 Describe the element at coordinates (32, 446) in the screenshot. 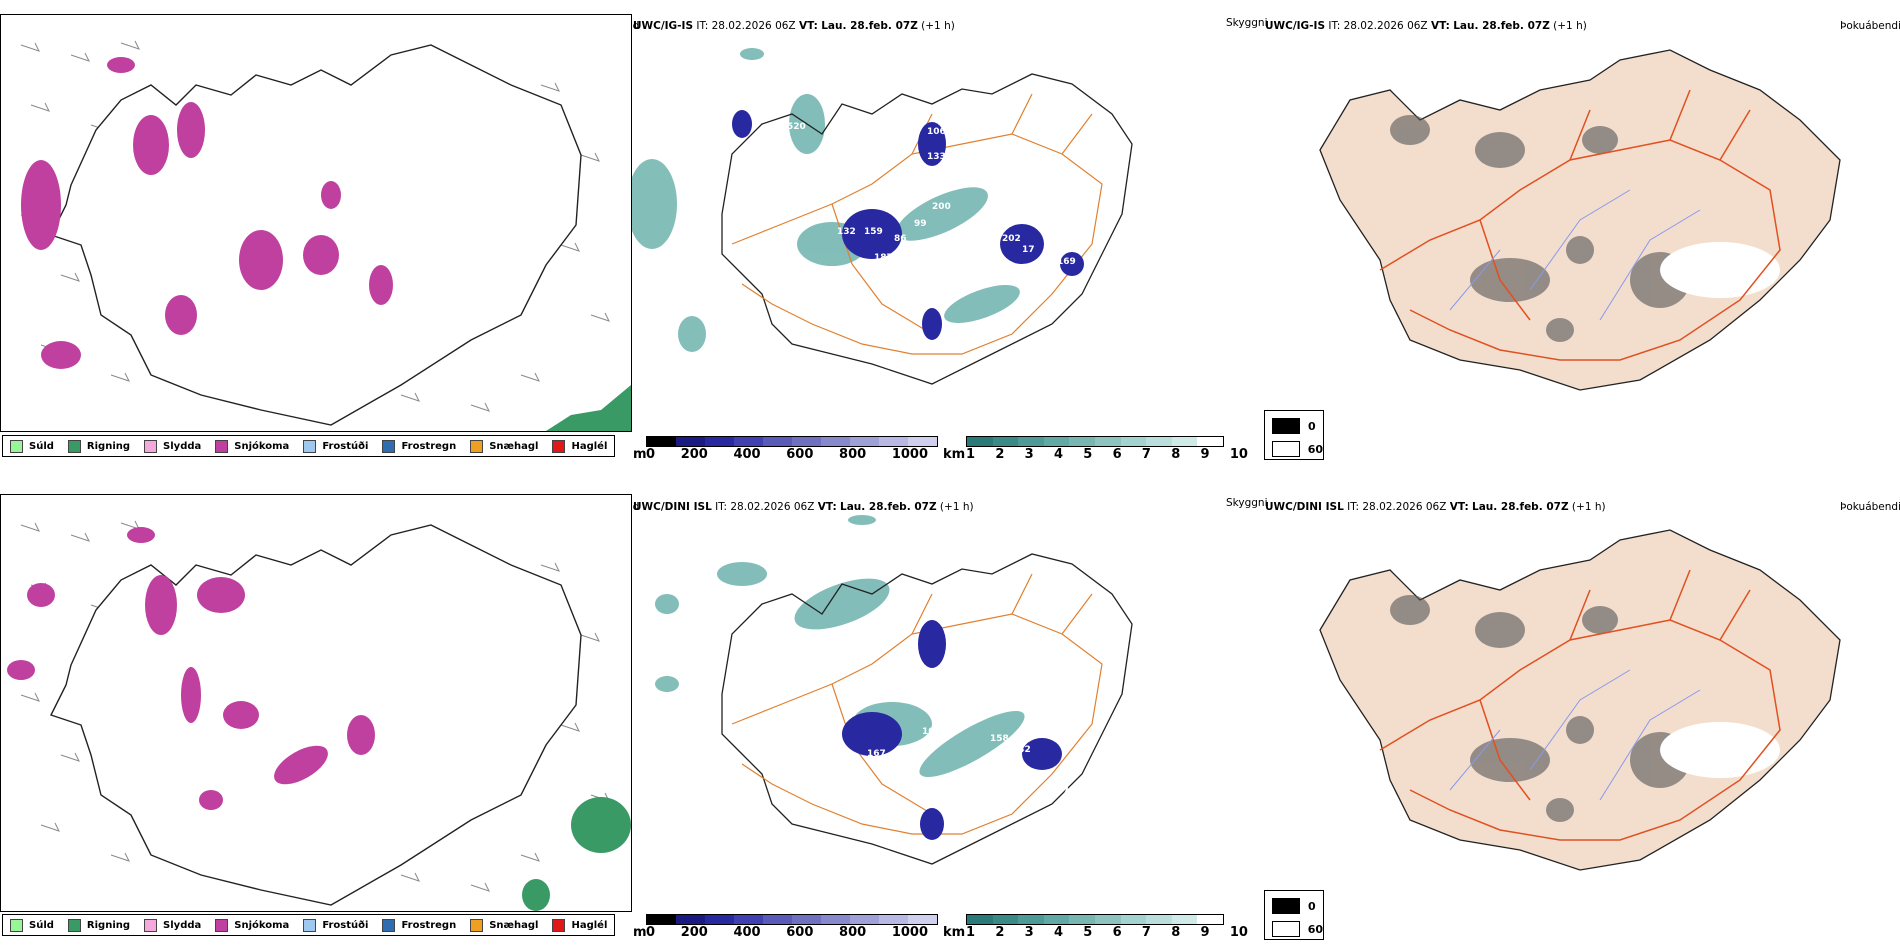

I see `legend-item: Súld` at that location.